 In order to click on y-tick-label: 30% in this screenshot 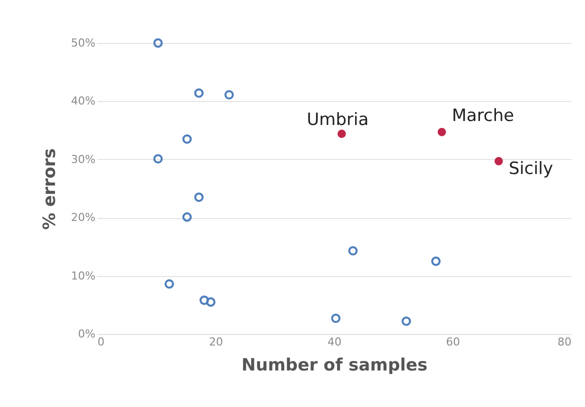, I will do `click(83, 159)`.